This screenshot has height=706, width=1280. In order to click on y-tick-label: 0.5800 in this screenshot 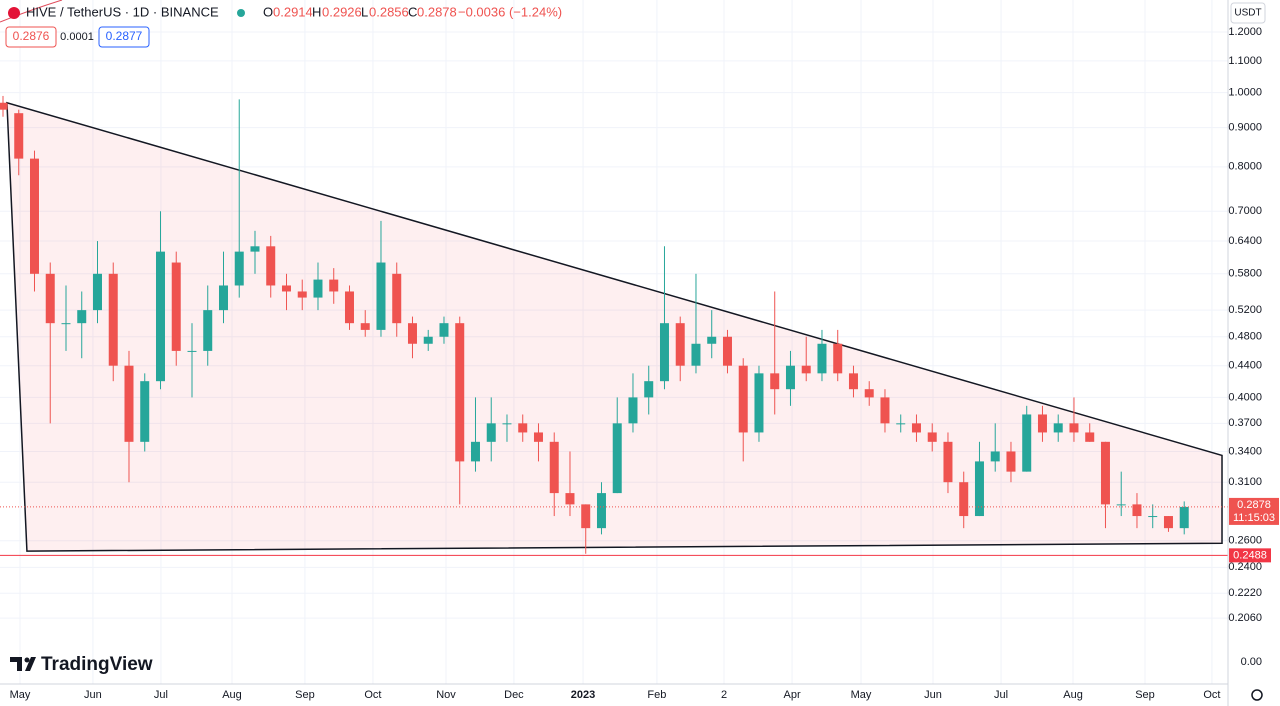, I will do `click(1245, 274)`.